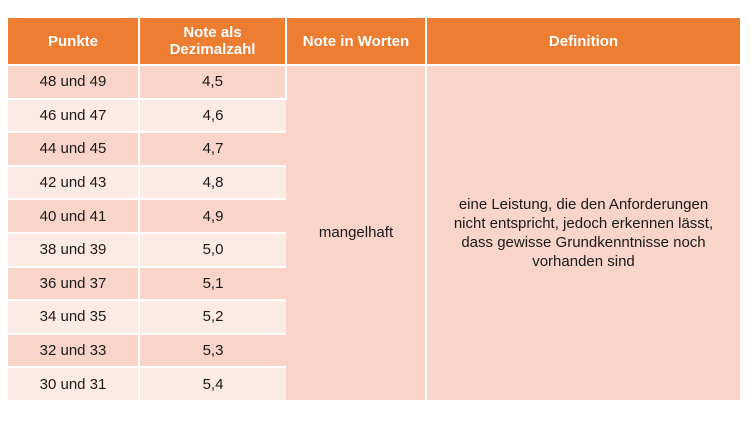 The image size is (750, 422). Describe the element at coordinates (374, 317) in the screenshot. I see `table-row: 34 und 35 5,2` at that location.